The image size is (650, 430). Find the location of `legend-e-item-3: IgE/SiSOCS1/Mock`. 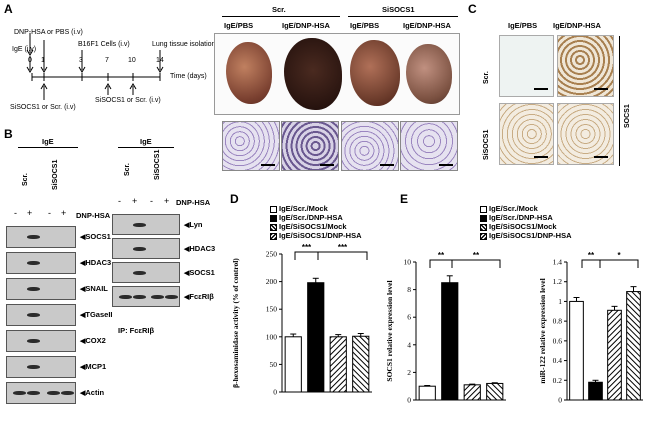

legend-e-item-3: IgE/SiSOCS1/Mock is located at coordinates (526, 226).